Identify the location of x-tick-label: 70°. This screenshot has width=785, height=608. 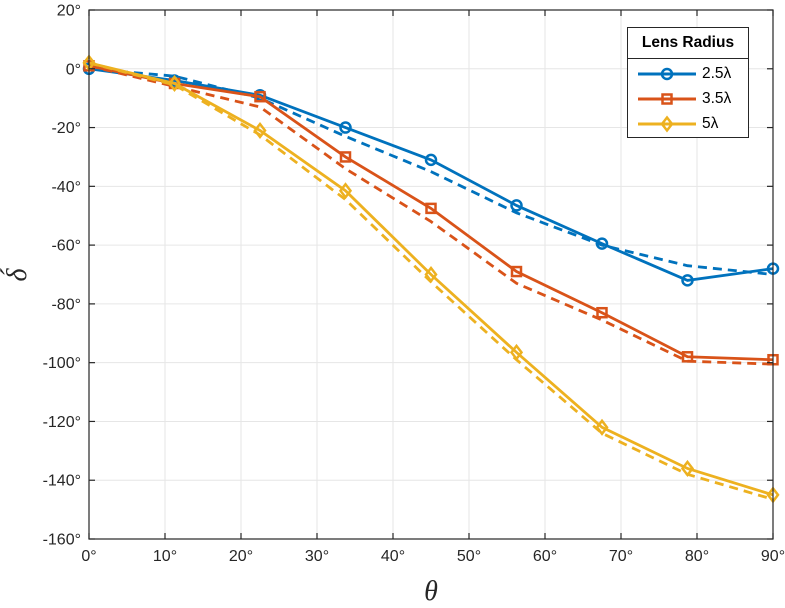
(621, 556).